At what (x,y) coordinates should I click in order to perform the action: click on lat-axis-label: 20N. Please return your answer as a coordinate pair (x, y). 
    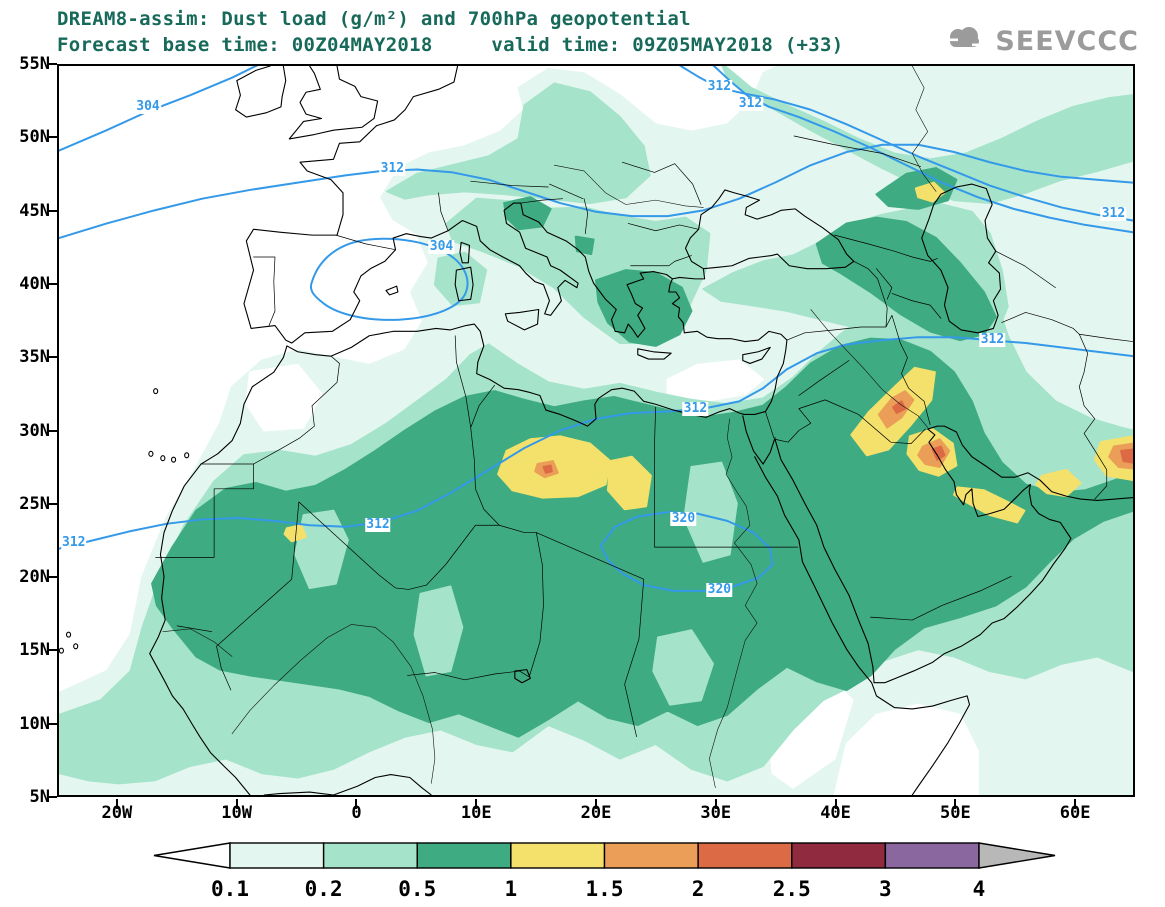
    Looking at the image, I should click on (34, 577).